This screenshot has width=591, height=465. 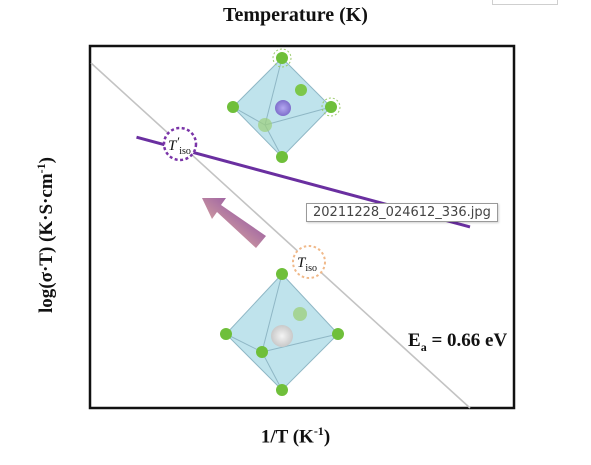 I want to click on activation-energy-sub: a, so click(x=424, y=347).